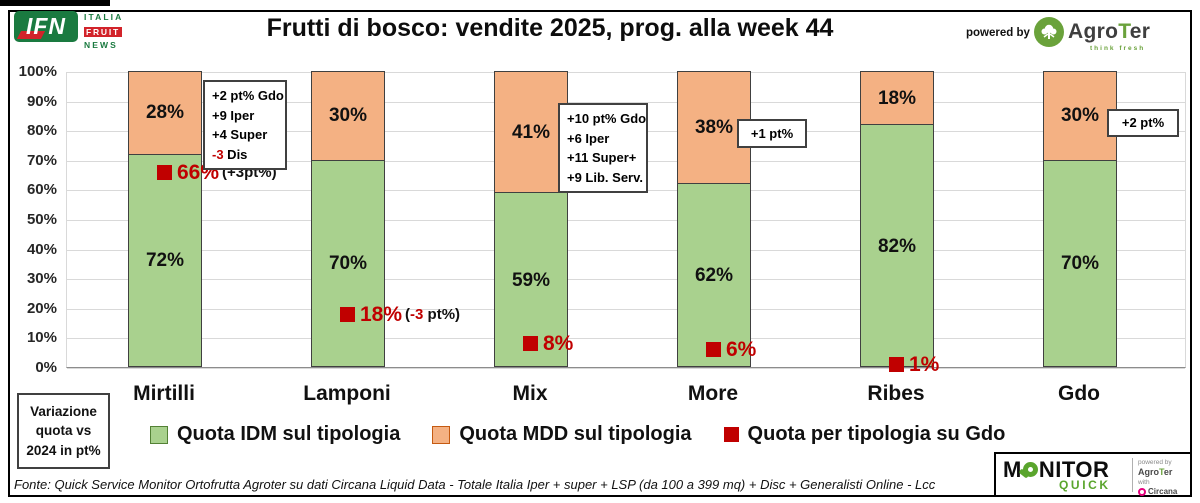  I want to click on marker-delta-label: (-3 pt%), so click(432, 314).